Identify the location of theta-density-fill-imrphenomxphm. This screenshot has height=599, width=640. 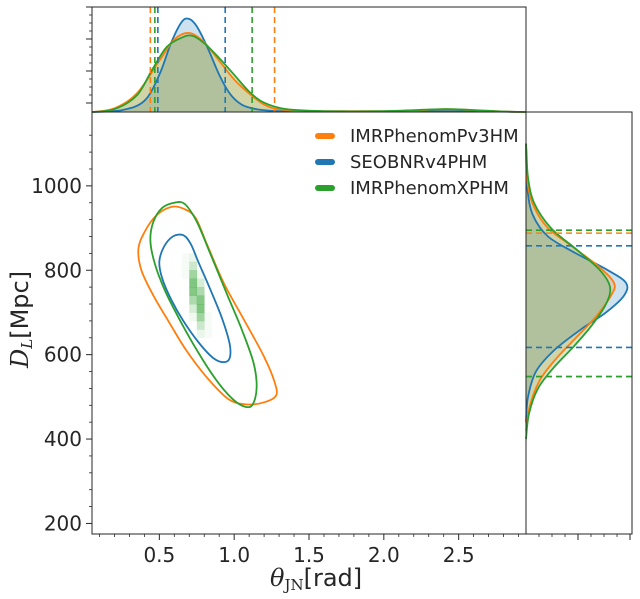
(309, 73).